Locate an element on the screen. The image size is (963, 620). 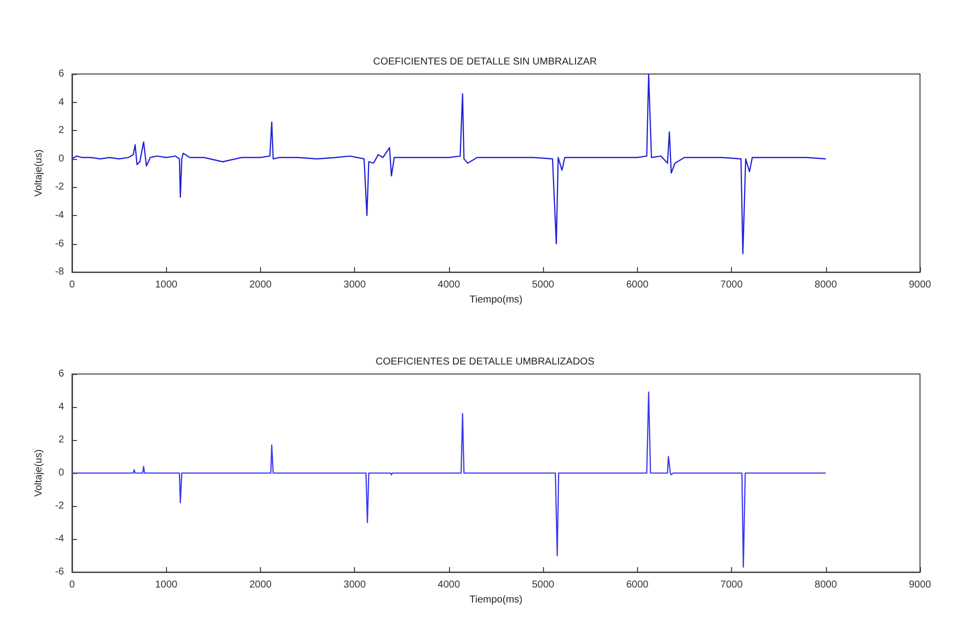
chart-title: COEFICIENTES DE DETALLE UMBRALIZADOS is located at coordinates (485, 362).